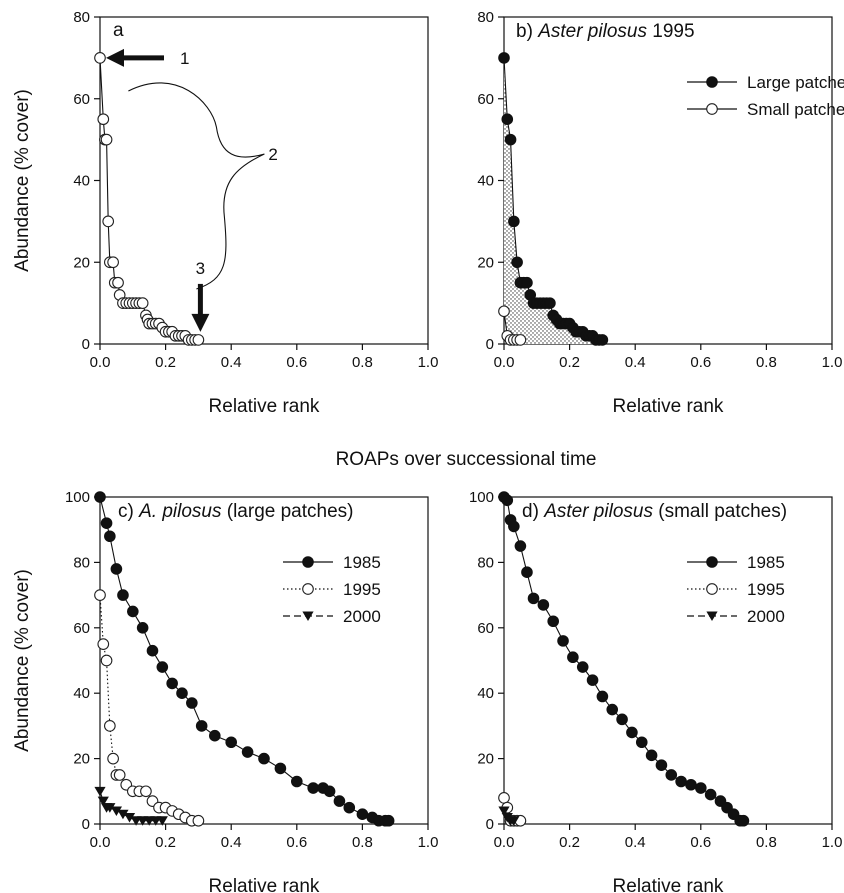  I want to click on panel-title-prefix: b), so click(527, 31).